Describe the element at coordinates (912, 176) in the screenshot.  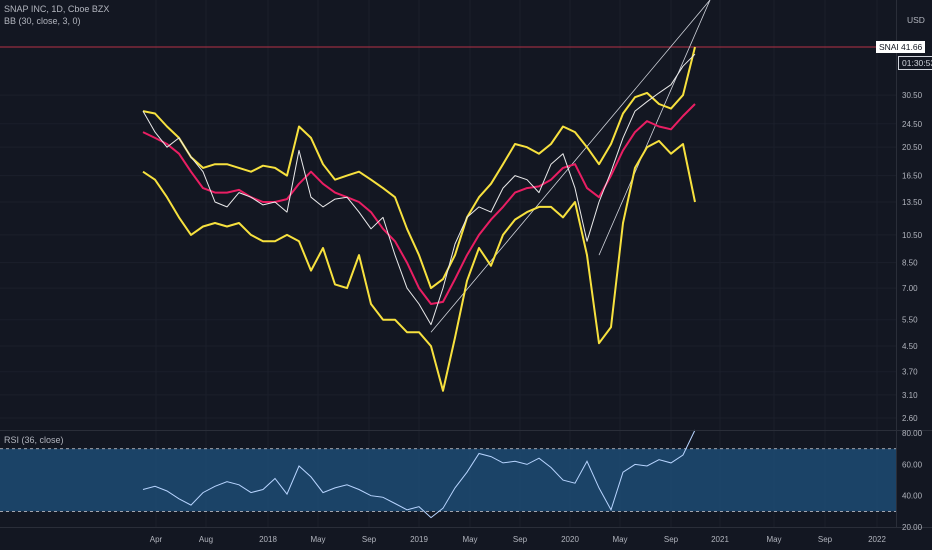
I see `price-tick-label: 16.50` at that location.